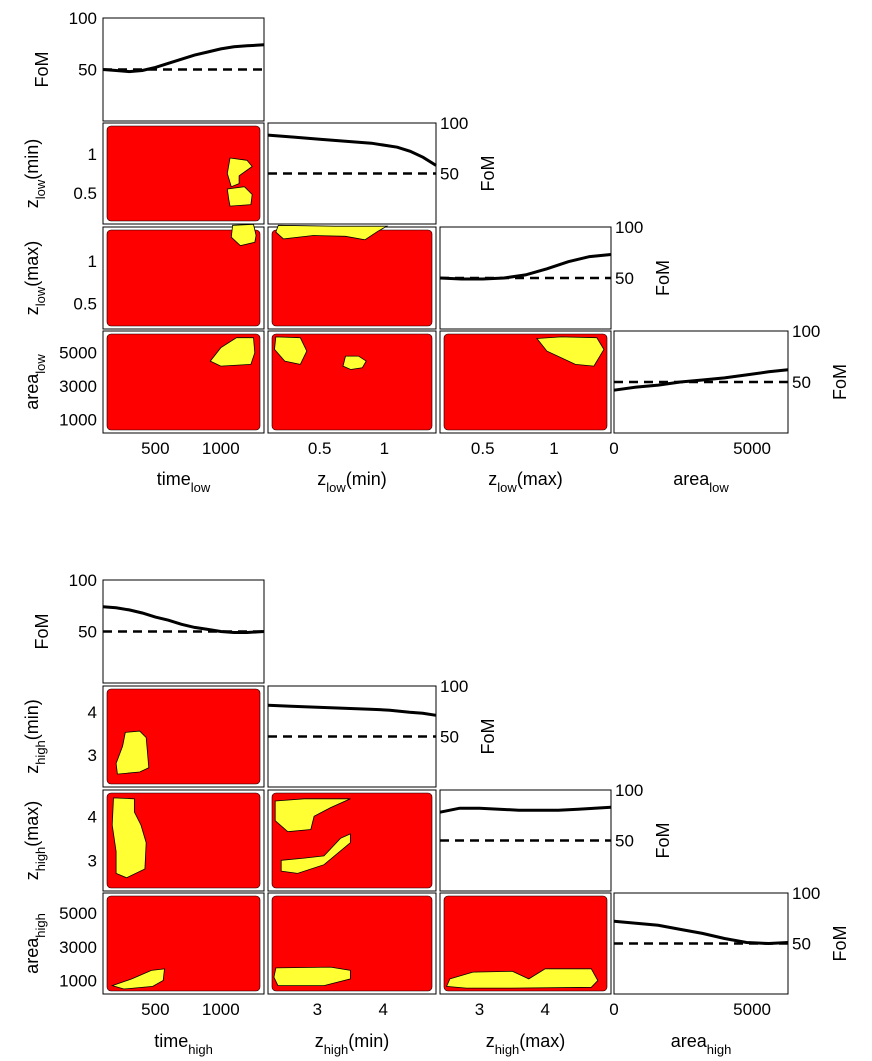  Describe the element at coordinates (92, 154) in the screenshot. I see `y-tick-label: 1` at that location.